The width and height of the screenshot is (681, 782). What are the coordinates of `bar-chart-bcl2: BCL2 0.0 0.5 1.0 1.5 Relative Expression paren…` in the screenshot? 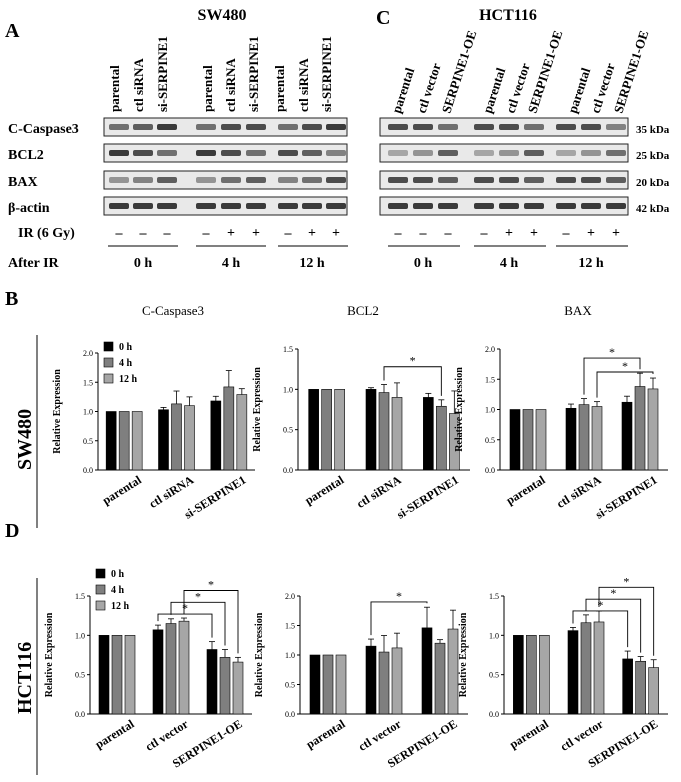 It's located at (361, 412).